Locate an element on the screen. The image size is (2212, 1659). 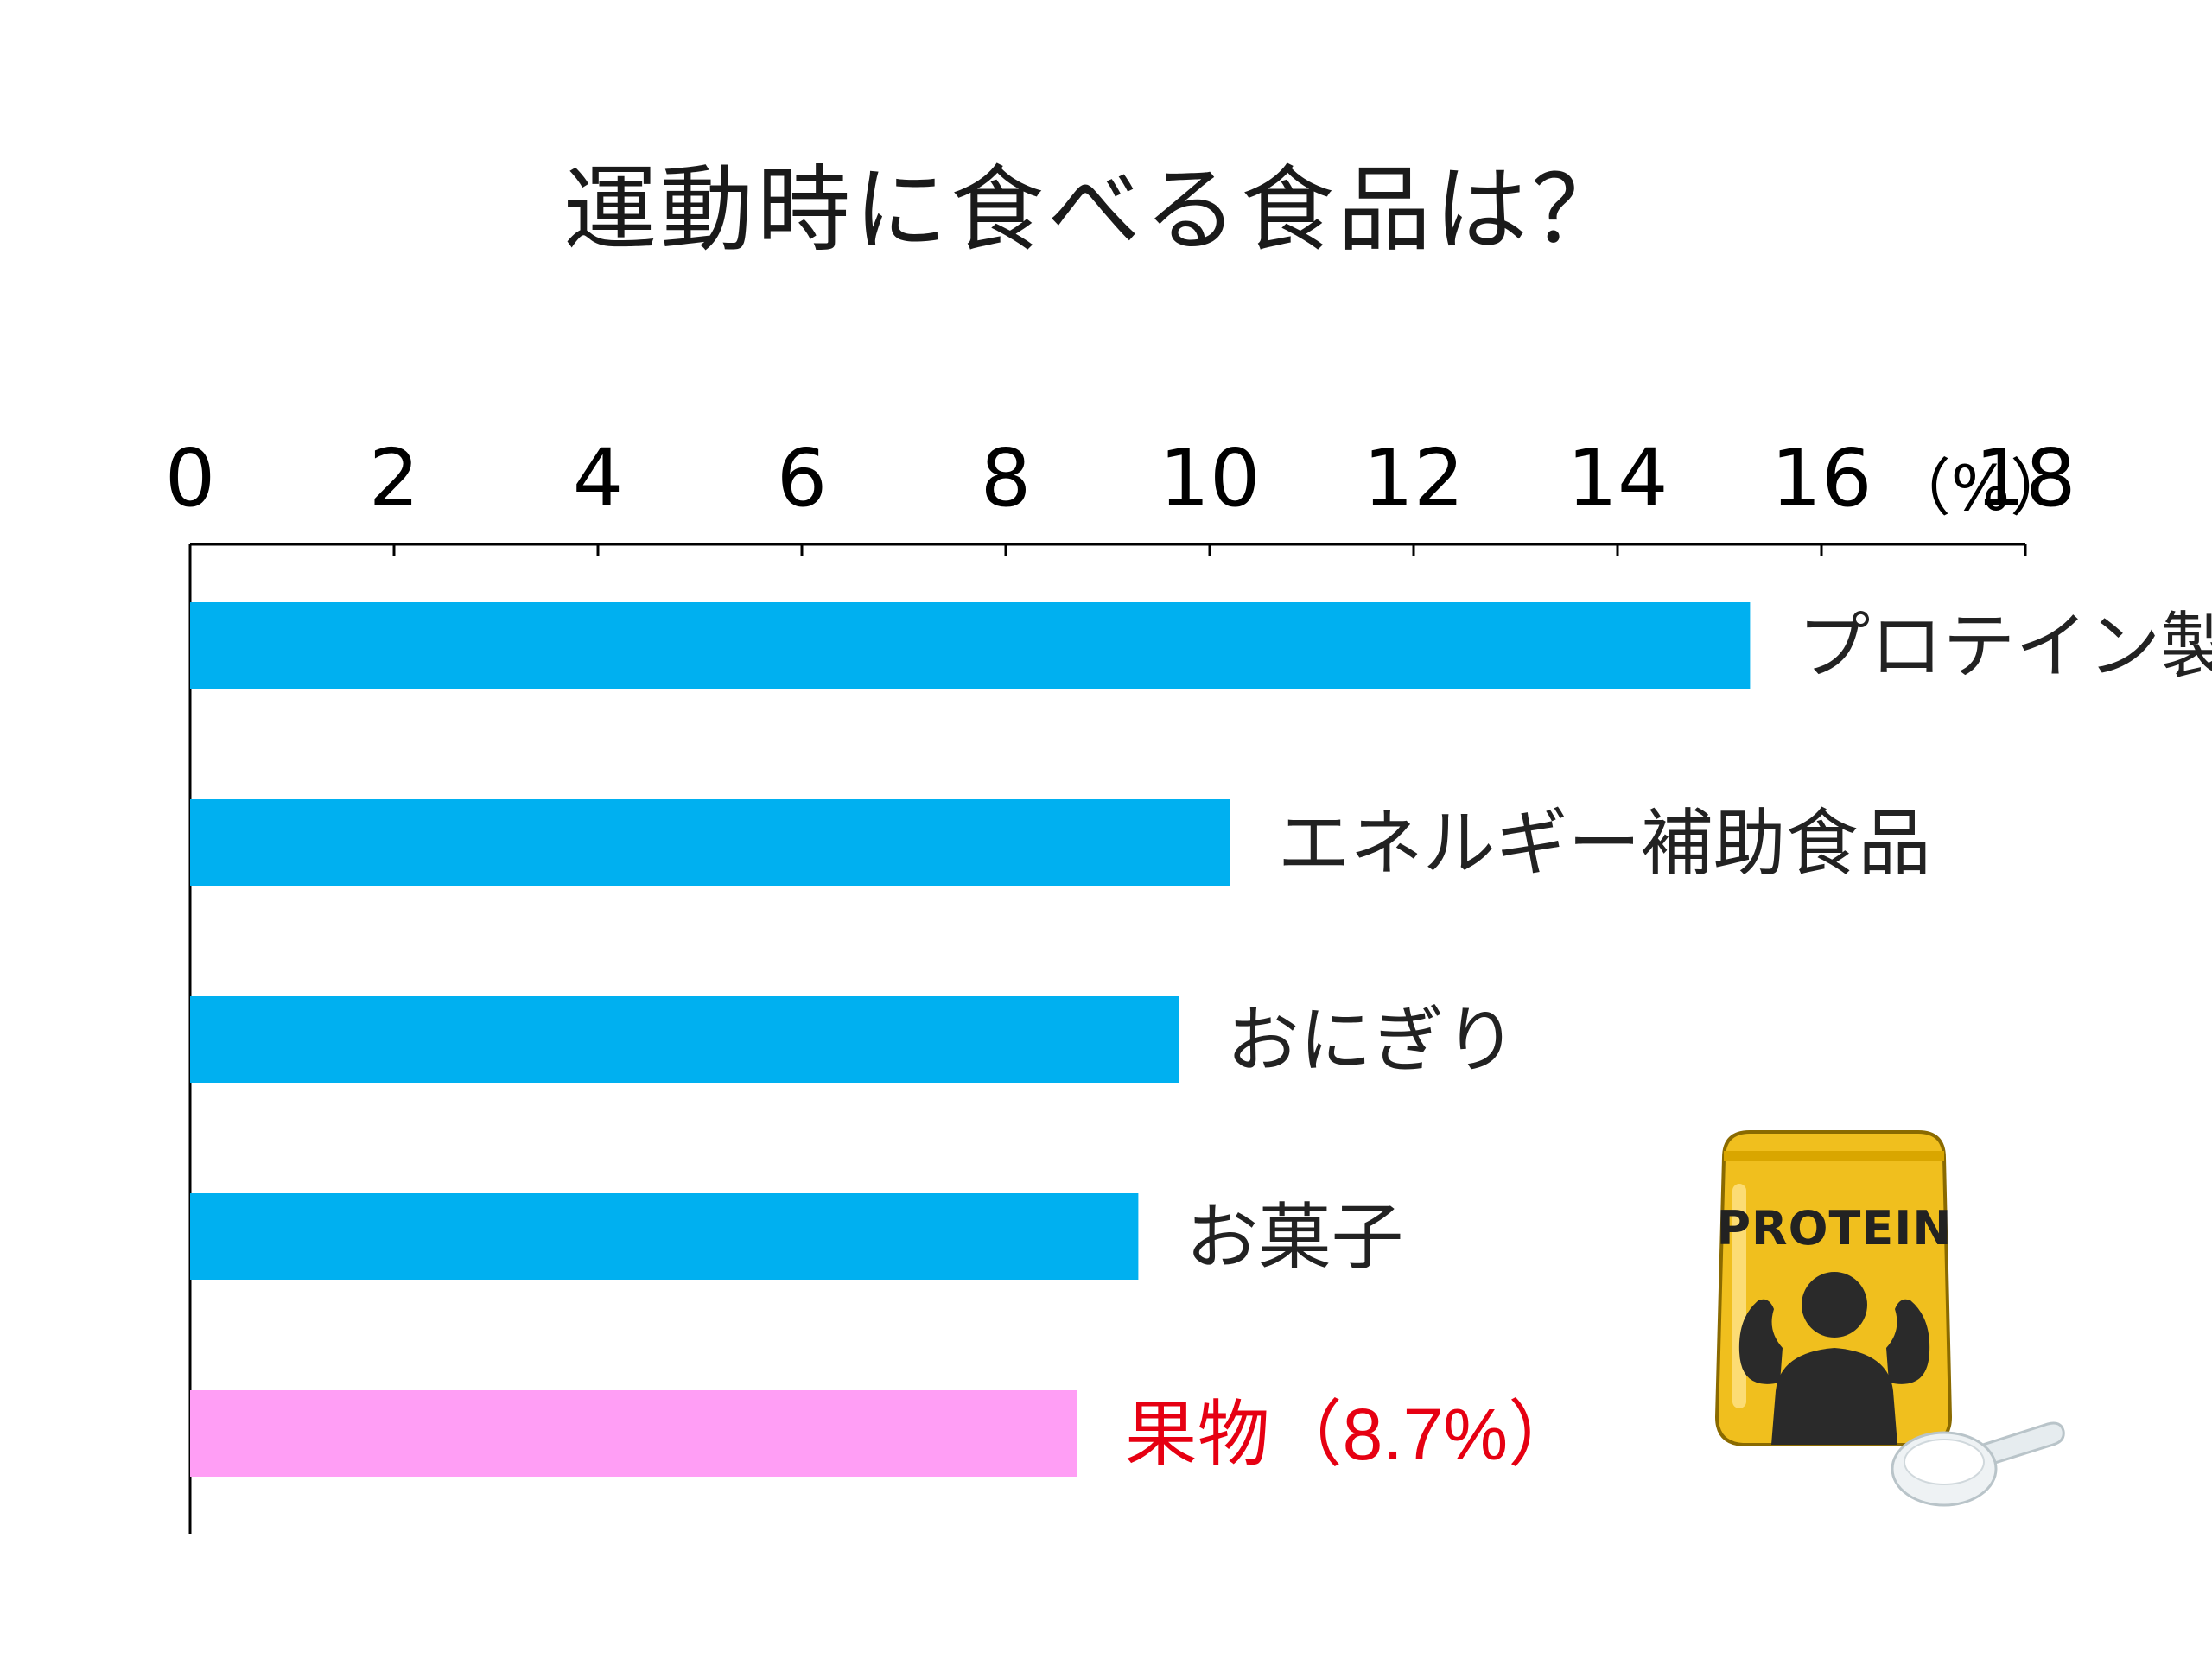
protein-bag-icon: PROTEIN is located at coordinates (1889, 1318).